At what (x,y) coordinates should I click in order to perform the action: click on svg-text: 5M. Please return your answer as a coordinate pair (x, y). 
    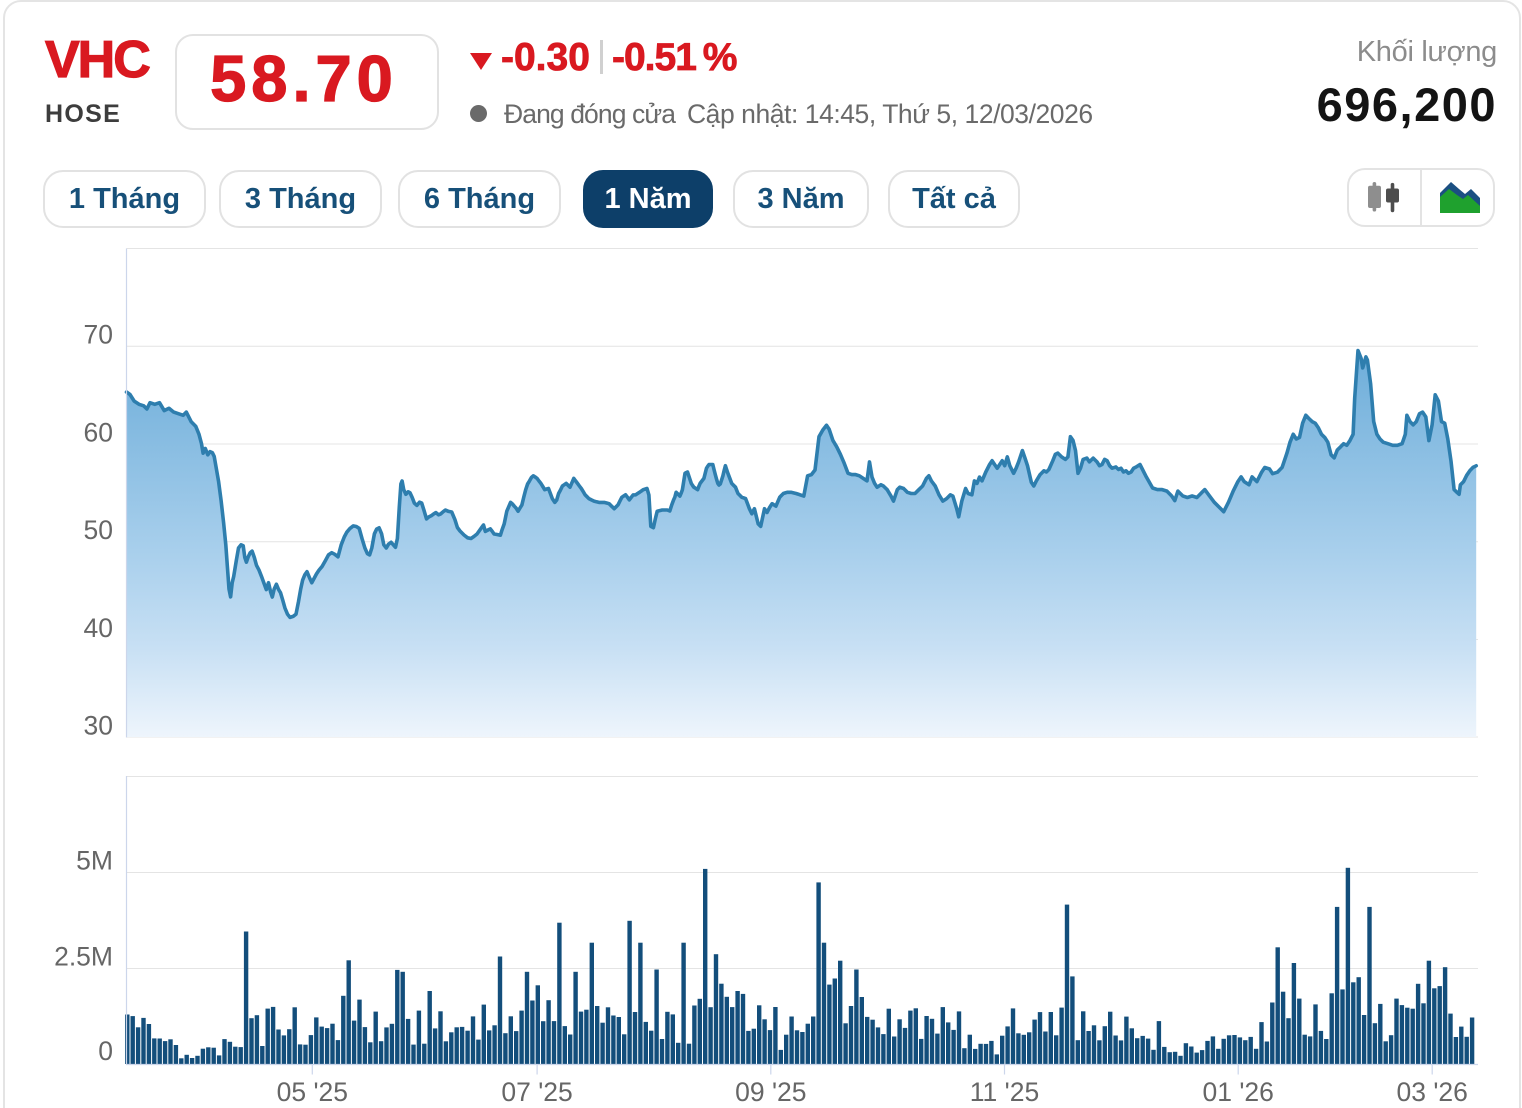
    Looking at the image, I should click on (94, 861).